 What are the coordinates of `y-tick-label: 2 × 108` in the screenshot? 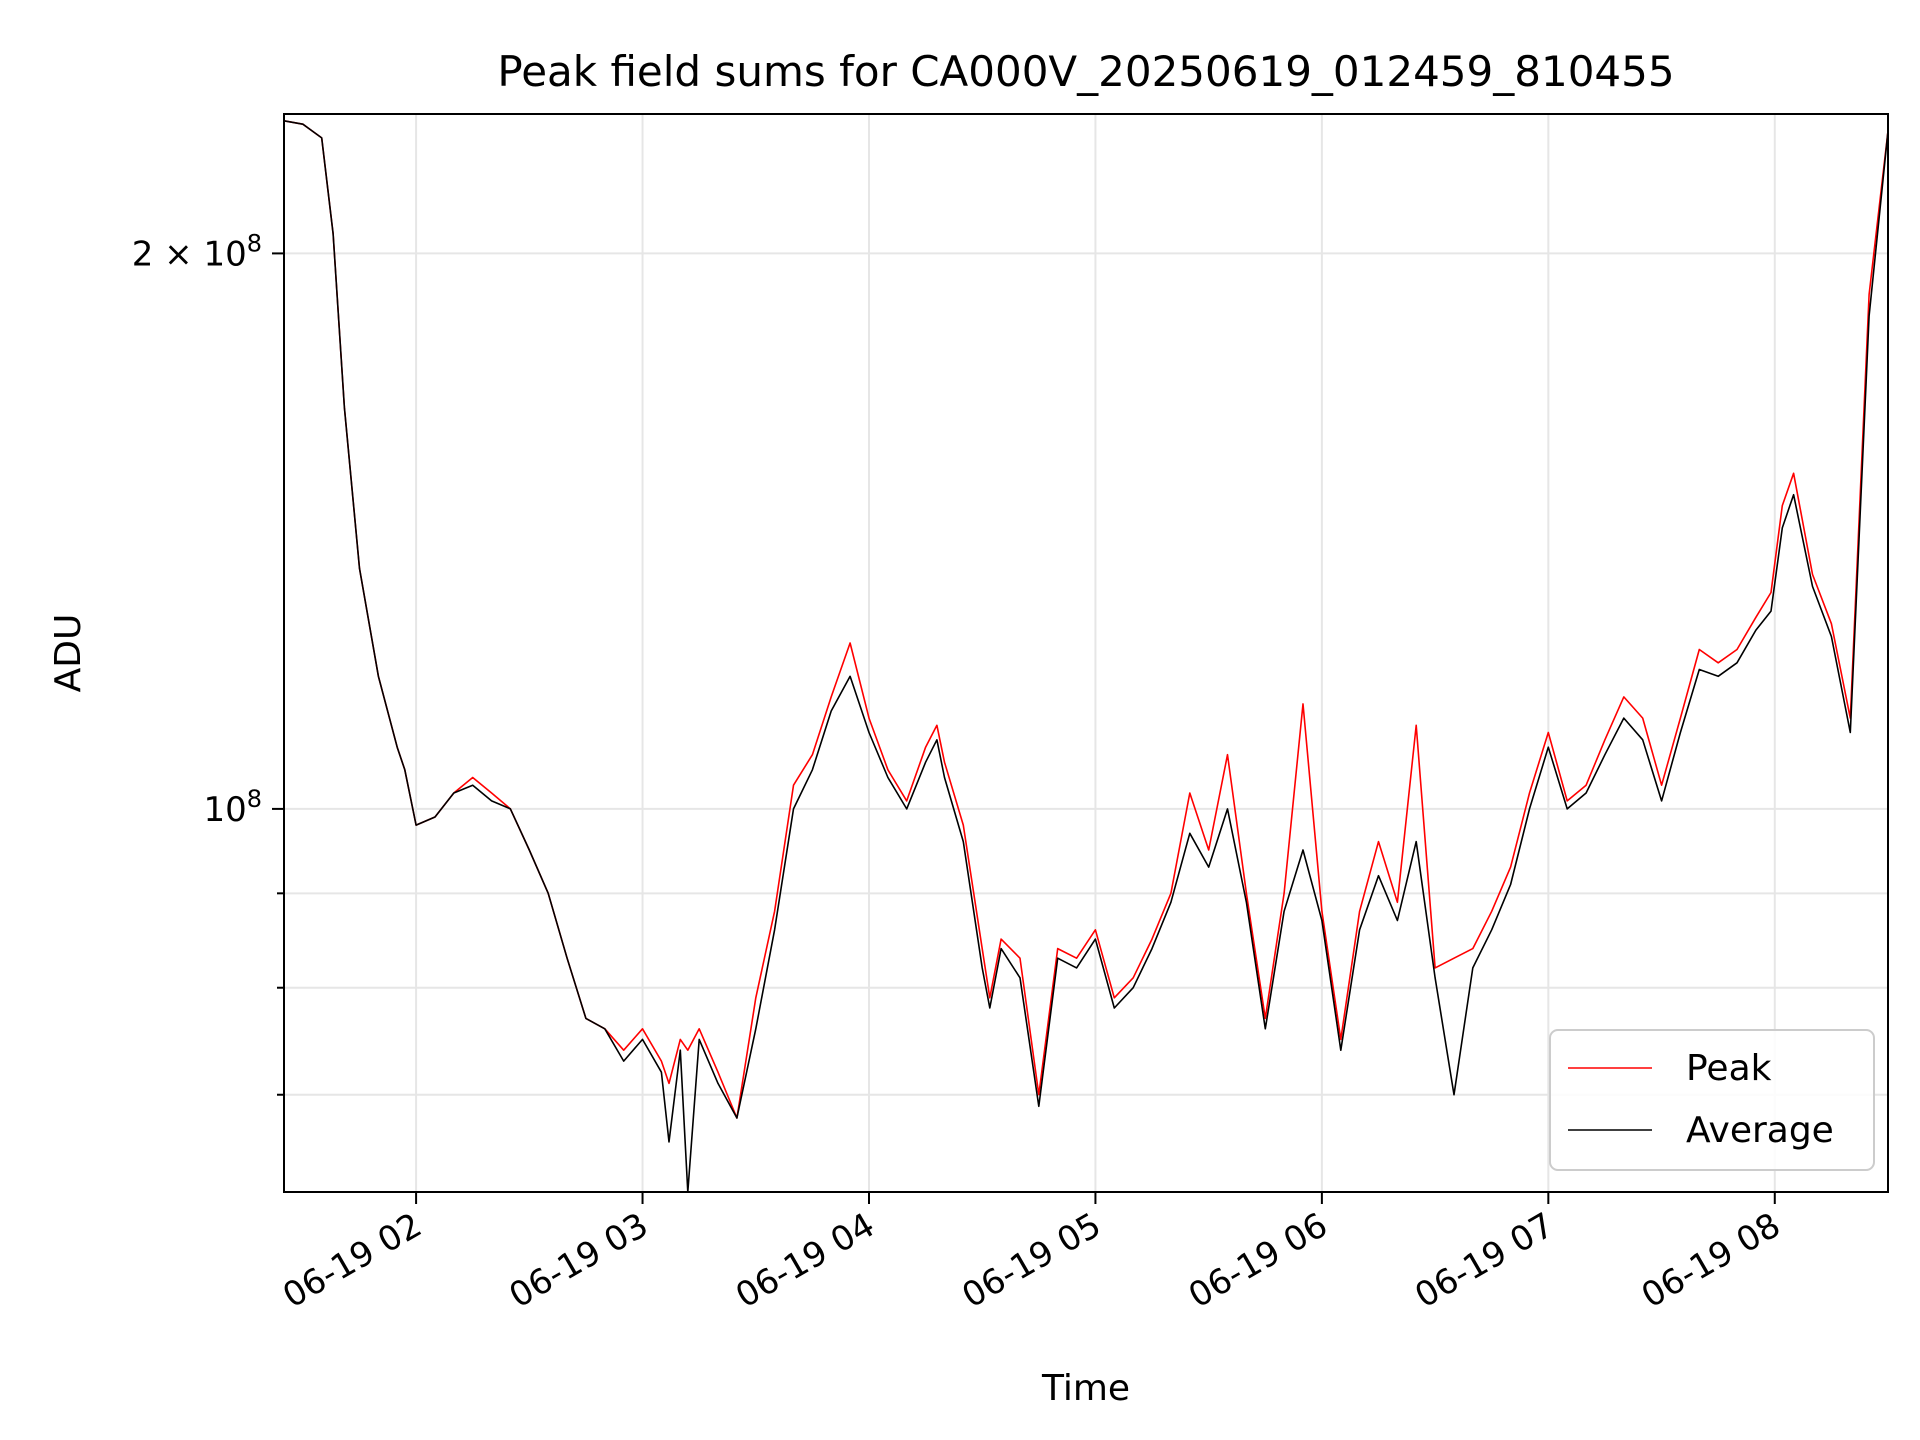 It's located at (197, 251).